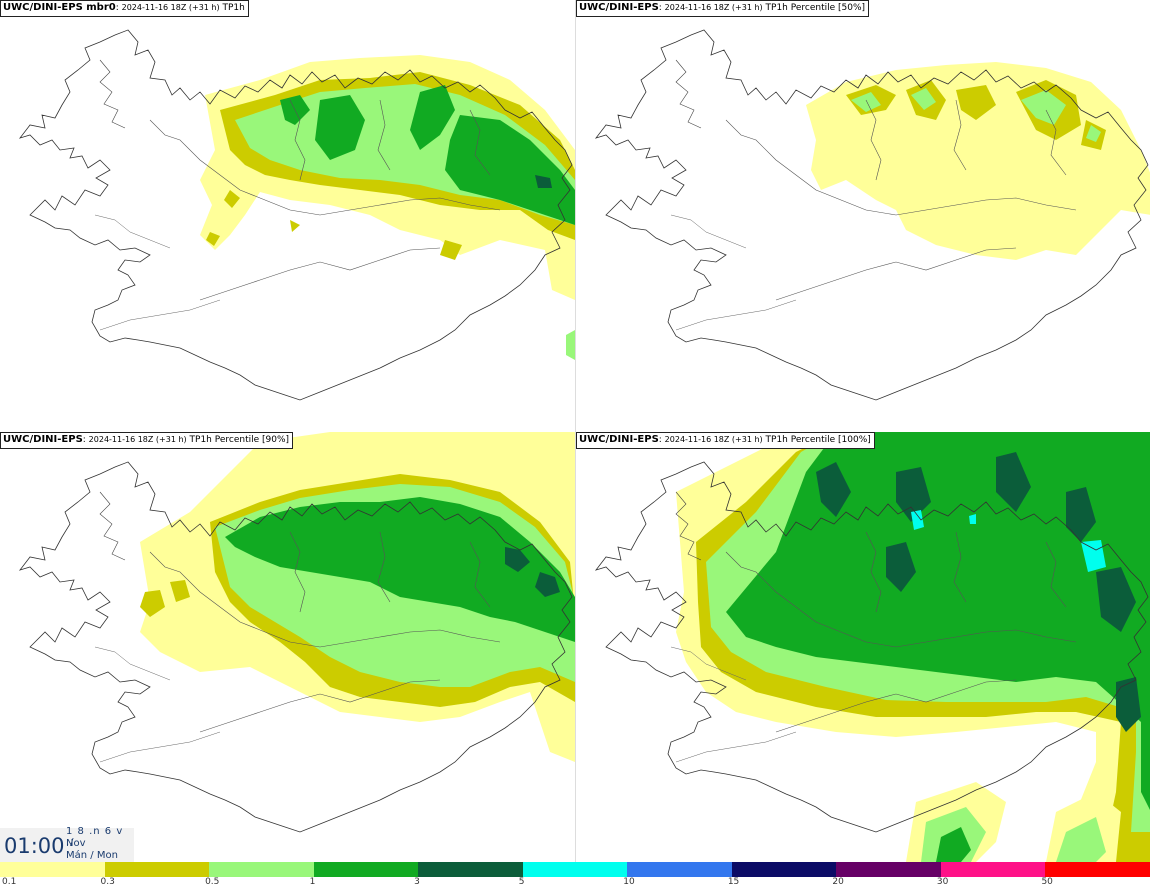  What do you see at coordinates (239, 440) in the screenshot?
I see `field-name: TP1h Percentile [90%]` at bounding box center [239, 440].